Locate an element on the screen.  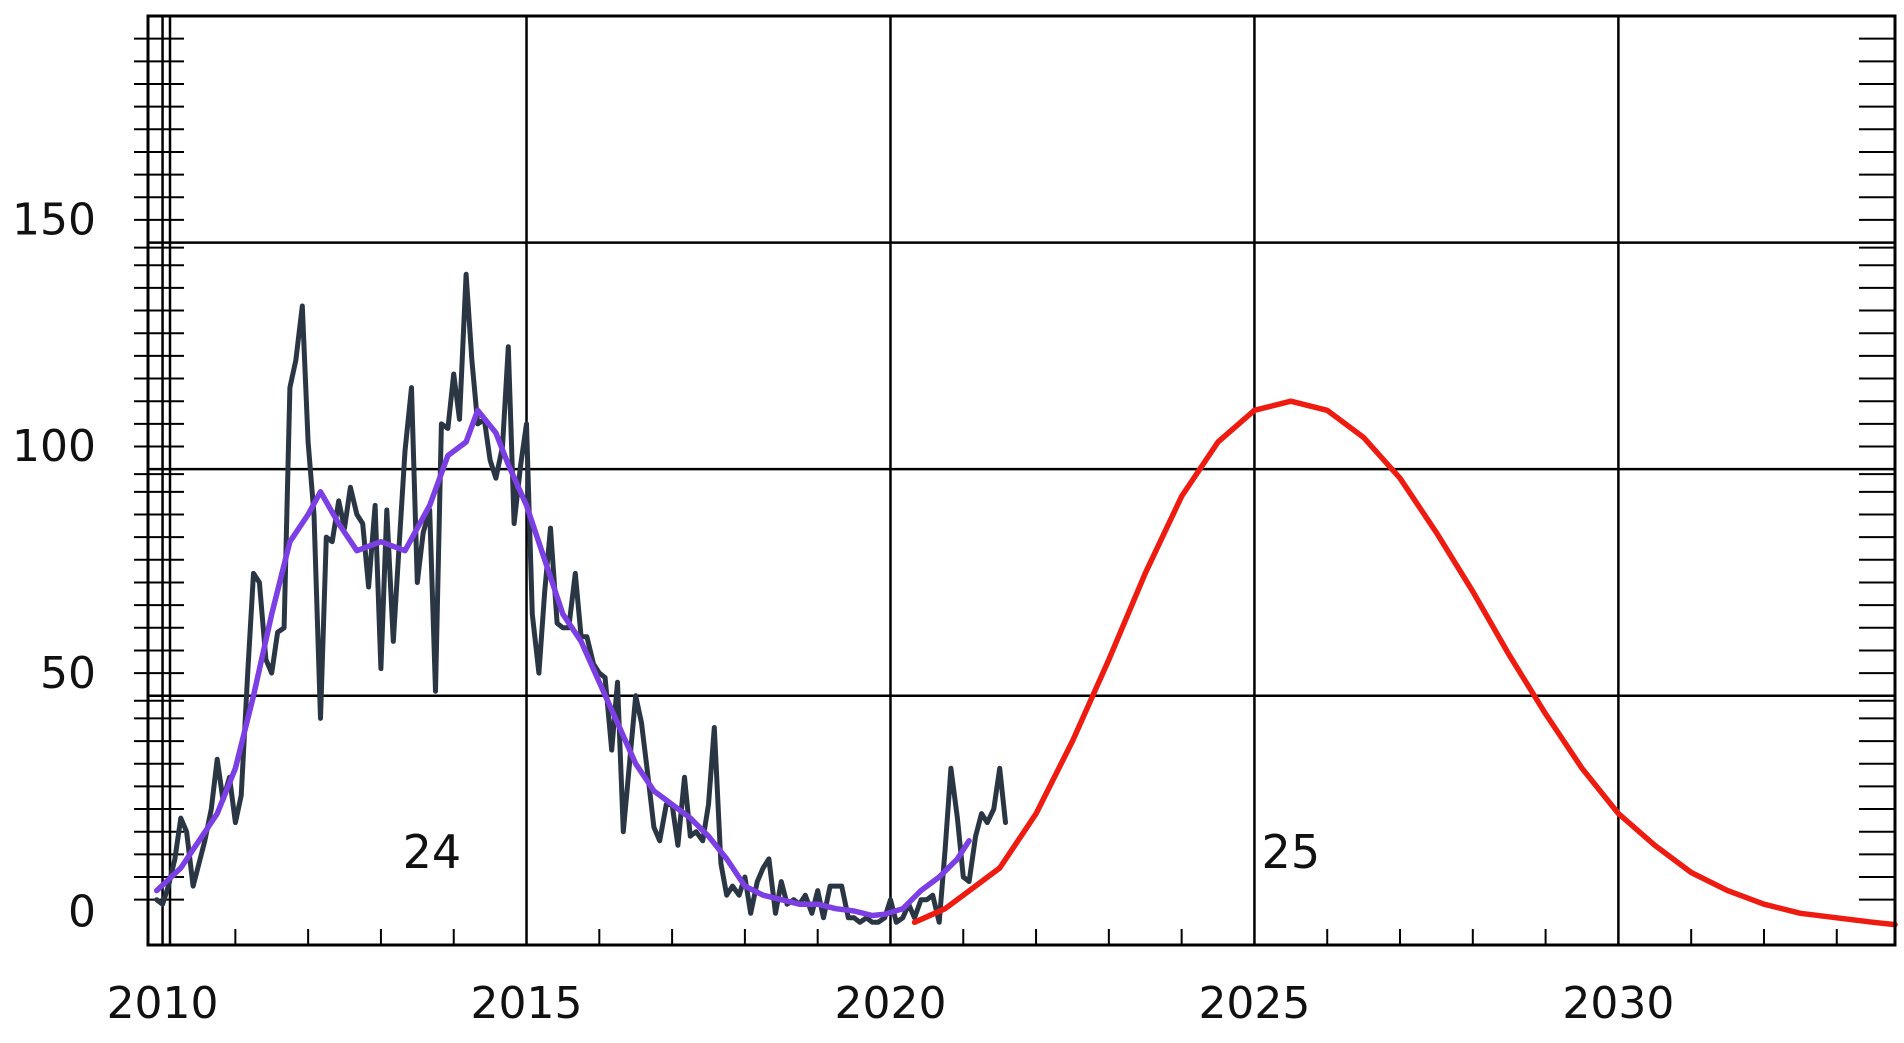
cycle-annotation: 25 is located at coordinates (1291, 852).